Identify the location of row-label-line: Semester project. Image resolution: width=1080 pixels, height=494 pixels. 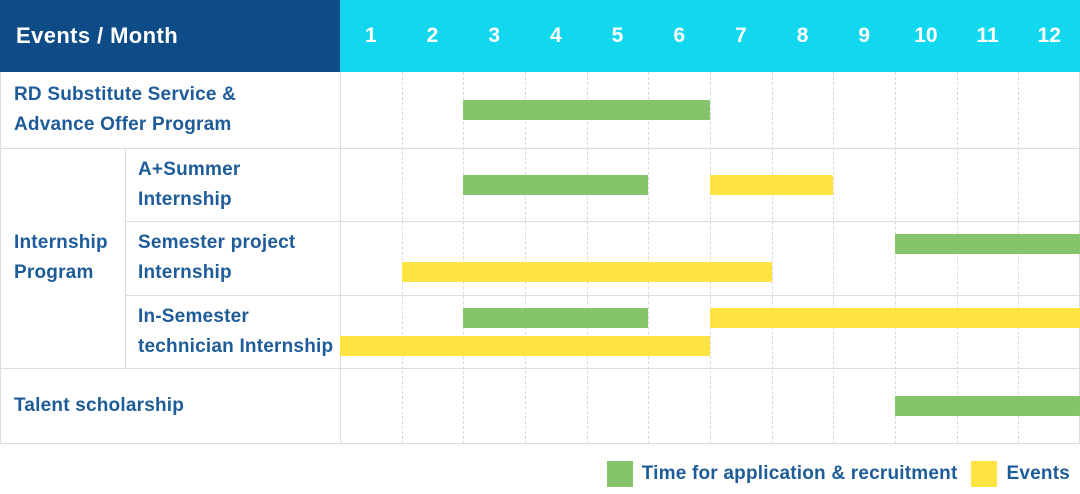
(217, 242).